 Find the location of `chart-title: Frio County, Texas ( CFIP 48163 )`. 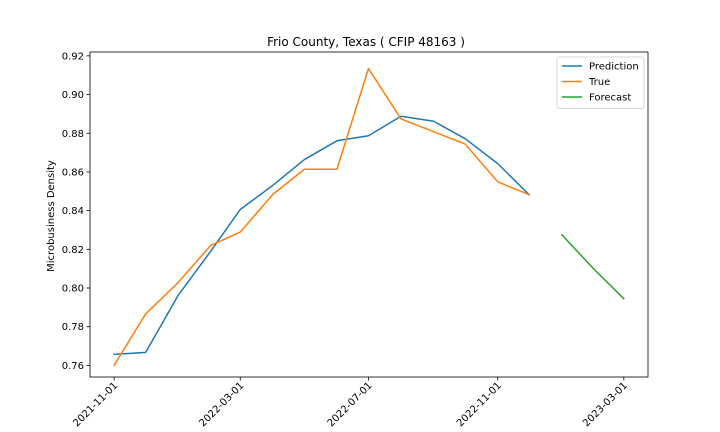

chart-title: Frio County, Texas ( CFIP 48163 ) is located at coordinates (366, 42).